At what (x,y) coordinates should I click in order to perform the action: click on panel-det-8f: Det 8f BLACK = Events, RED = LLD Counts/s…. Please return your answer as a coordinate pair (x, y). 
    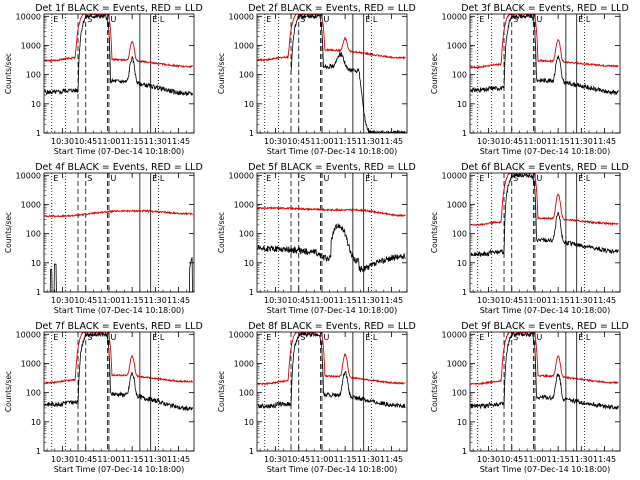
    Looking at the image, I should click on (316, 397).